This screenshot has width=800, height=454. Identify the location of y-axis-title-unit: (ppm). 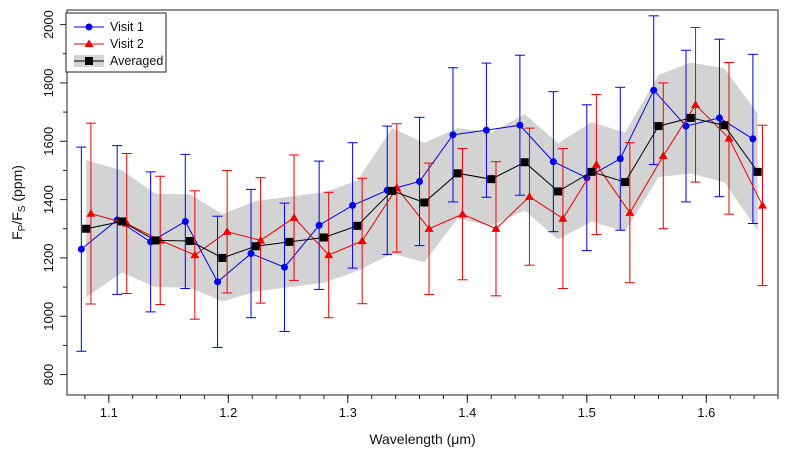
(17, 185).